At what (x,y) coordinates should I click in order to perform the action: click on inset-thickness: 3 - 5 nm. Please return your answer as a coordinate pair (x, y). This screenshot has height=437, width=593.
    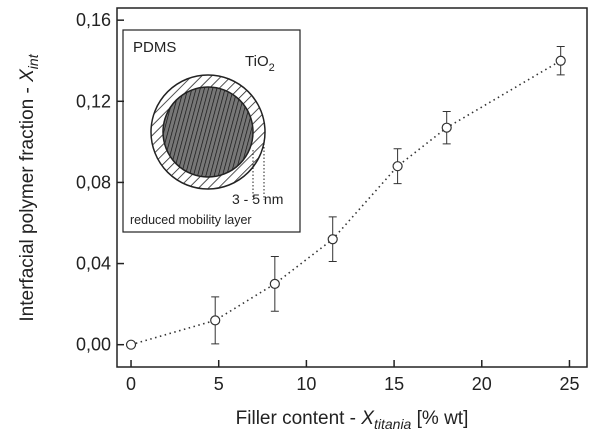
    Looking at the image, I should click on (257, 199).